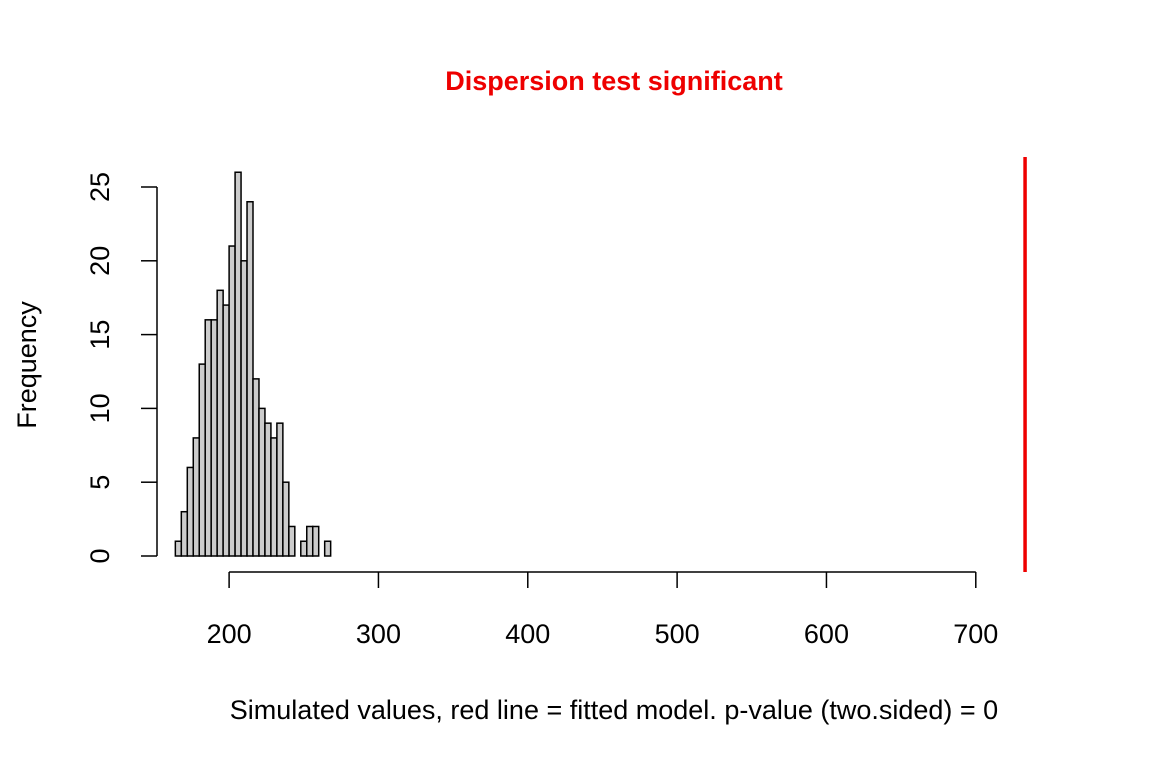  Describe the element at coordinates (100, 187) in the screenshot. I see `y-tick-label: 25` at that location.